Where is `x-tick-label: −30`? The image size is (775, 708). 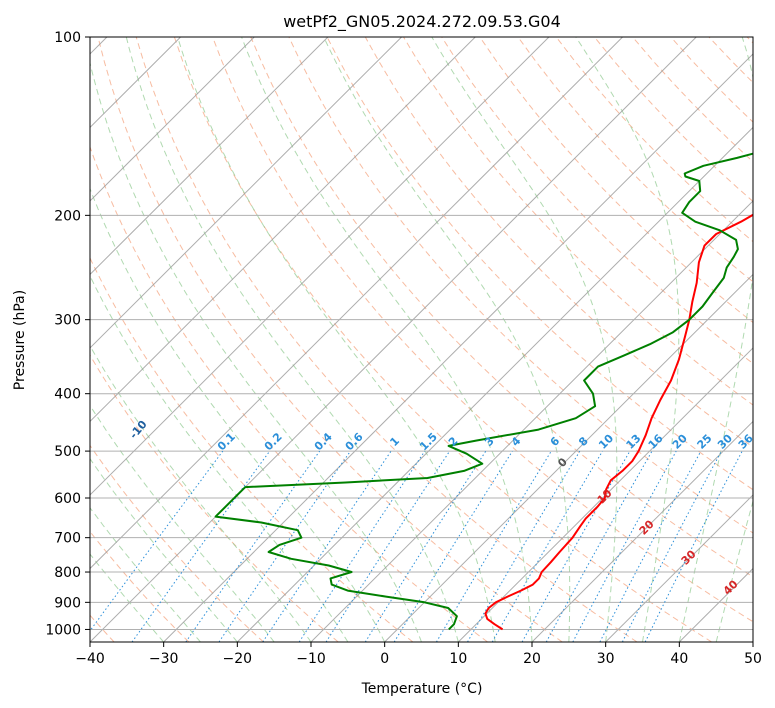 x-tick-label: −30 is located at coordinates (164, 659).